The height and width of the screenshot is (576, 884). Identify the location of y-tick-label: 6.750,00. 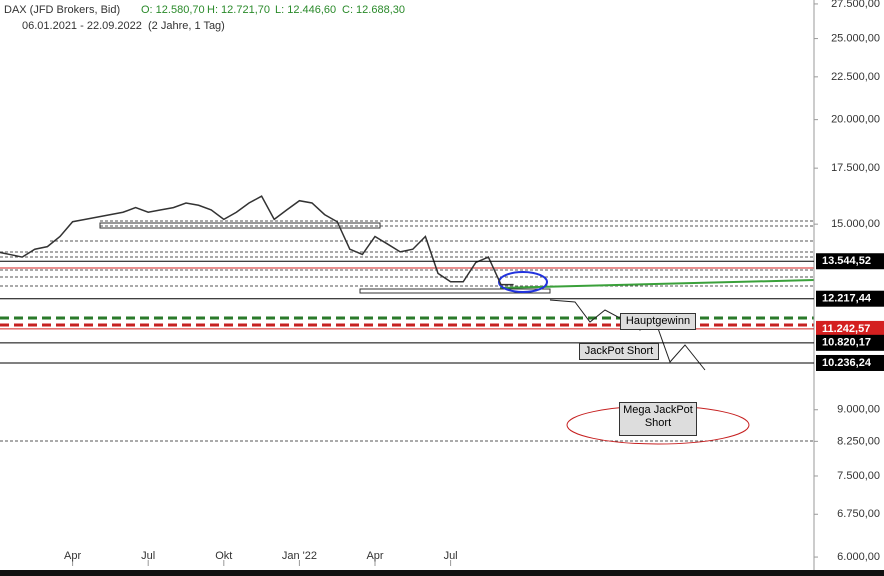
(858, 514).